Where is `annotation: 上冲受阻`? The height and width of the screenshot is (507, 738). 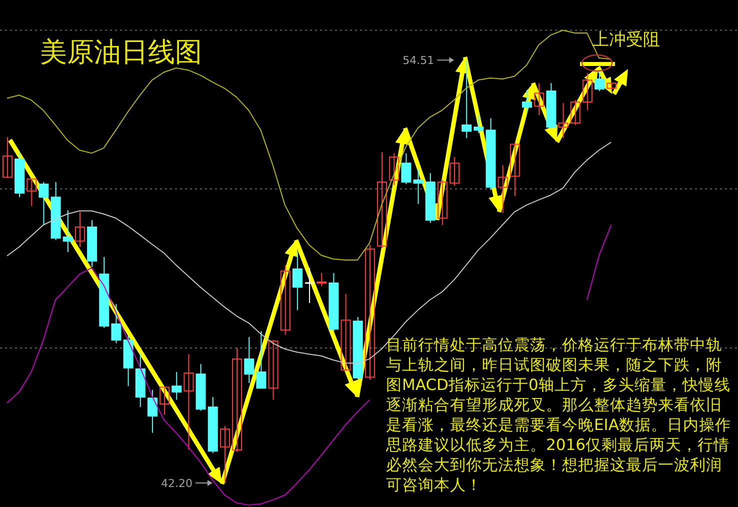
annotation: 上冲受阻 is located at coordinates (626, 40).